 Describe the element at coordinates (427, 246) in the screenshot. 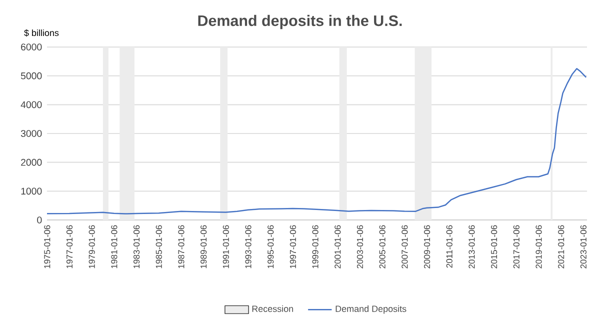

I see `x-tick-label: 2009-01-06` at that location.